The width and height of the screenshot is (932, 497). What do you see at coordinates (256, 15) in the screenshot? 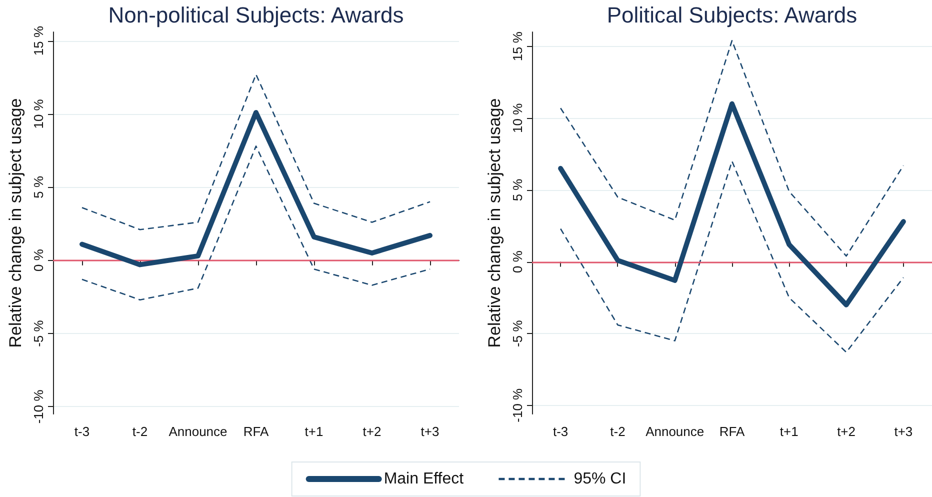
I see `chart-title: Non-political Subjects: Awards` at bounding box center [256, 15].